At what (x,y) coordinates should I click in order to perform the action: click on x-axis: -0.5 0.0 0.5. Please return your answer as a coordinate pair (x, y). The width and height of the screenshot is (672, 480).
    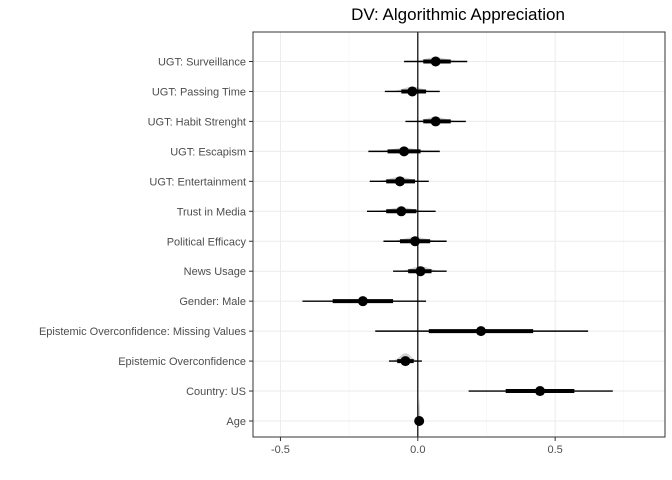
    Looking at the image, I should click on (417, 446).